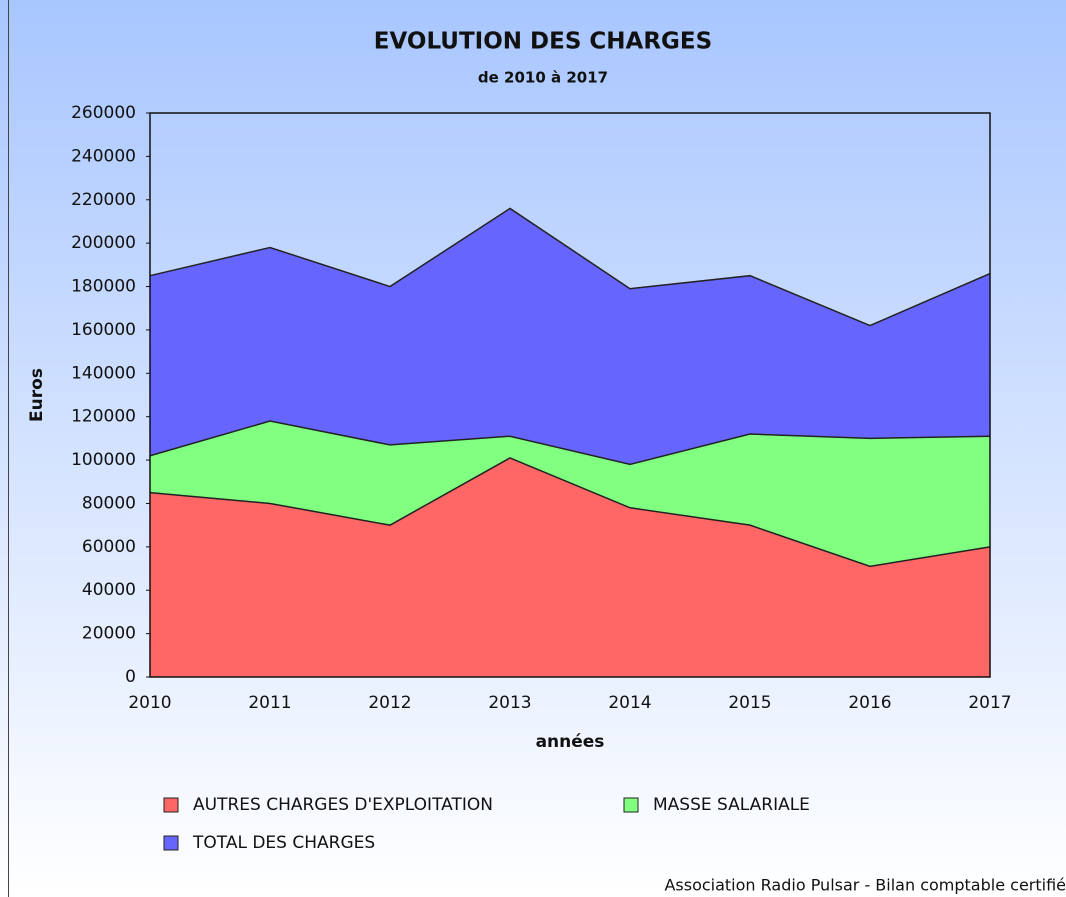 The image size is (1066, 897). Describe the element at coordinates (543, 78) in the screenshot. I see `chart-subtitle: de 2010 à 2017` at that location.